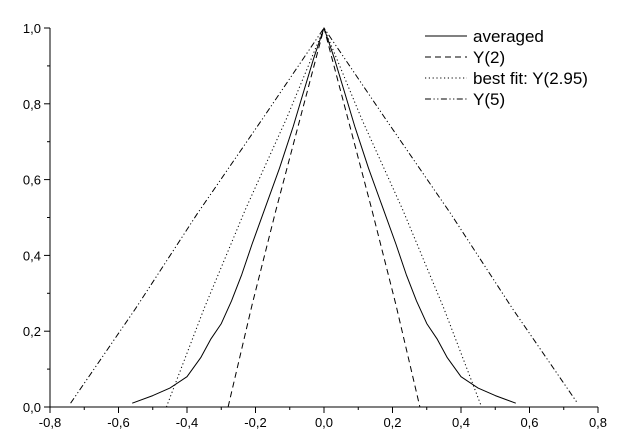  What do you see at coordinates (598, 422) in the screenshot?
I see `x-tick-label: 0,8` at bounding box center [598, 422].